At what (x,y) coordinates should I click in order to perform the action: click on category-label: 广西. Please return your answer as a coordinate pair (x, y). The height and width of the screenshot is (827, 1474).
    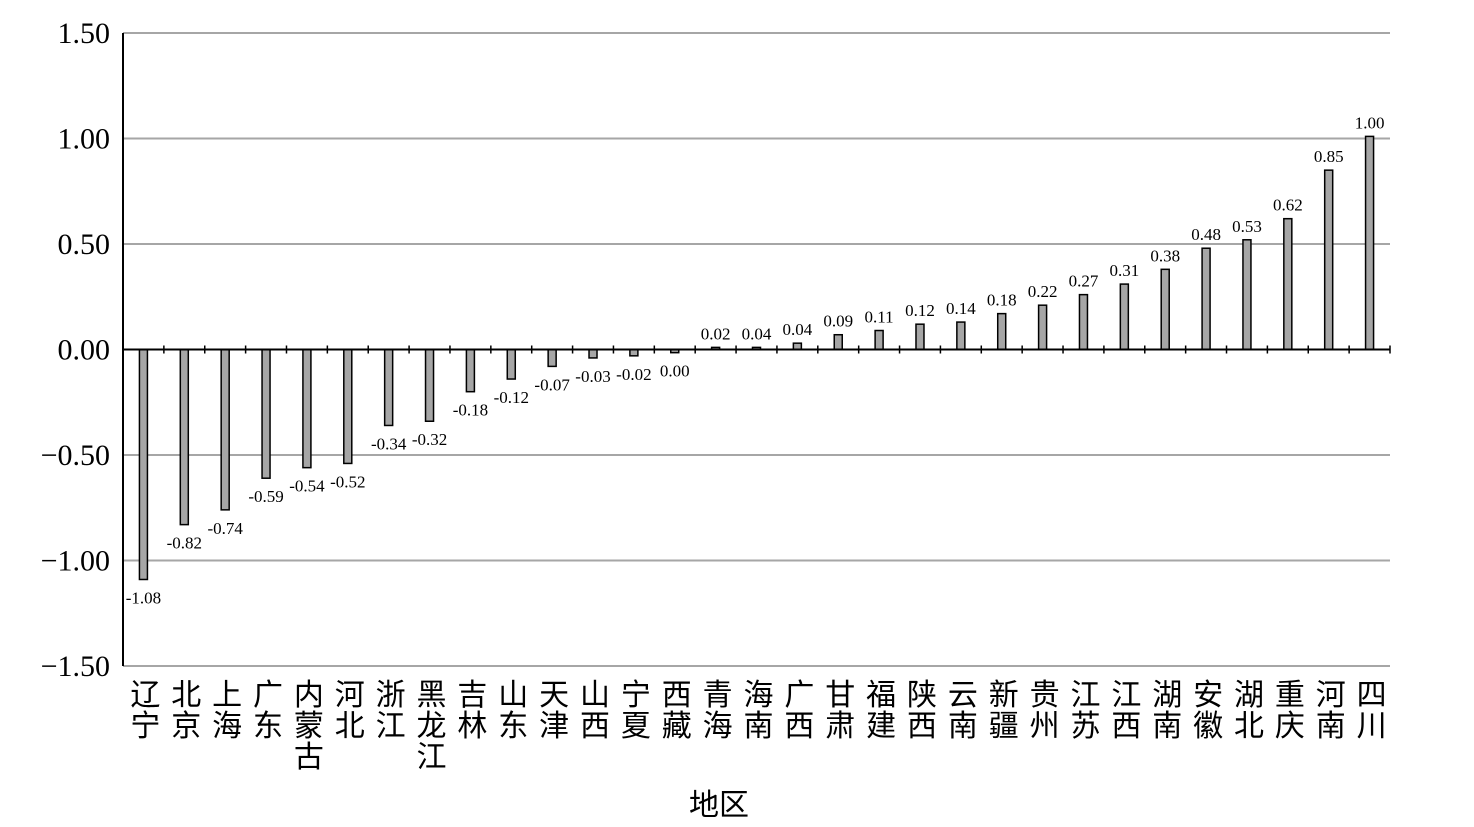
    Looking at the image, I should click on (799, 711).